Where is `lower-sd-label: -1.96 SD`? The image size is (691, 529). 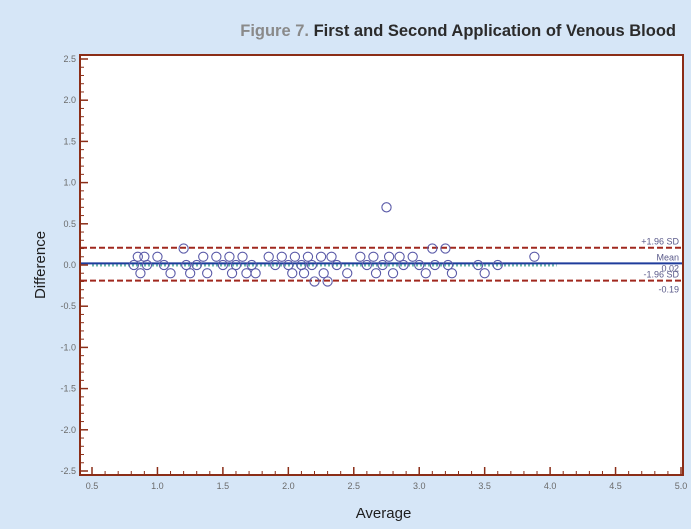 lower-sd-label: -1.96 SD is located at coordinates (661, 275).